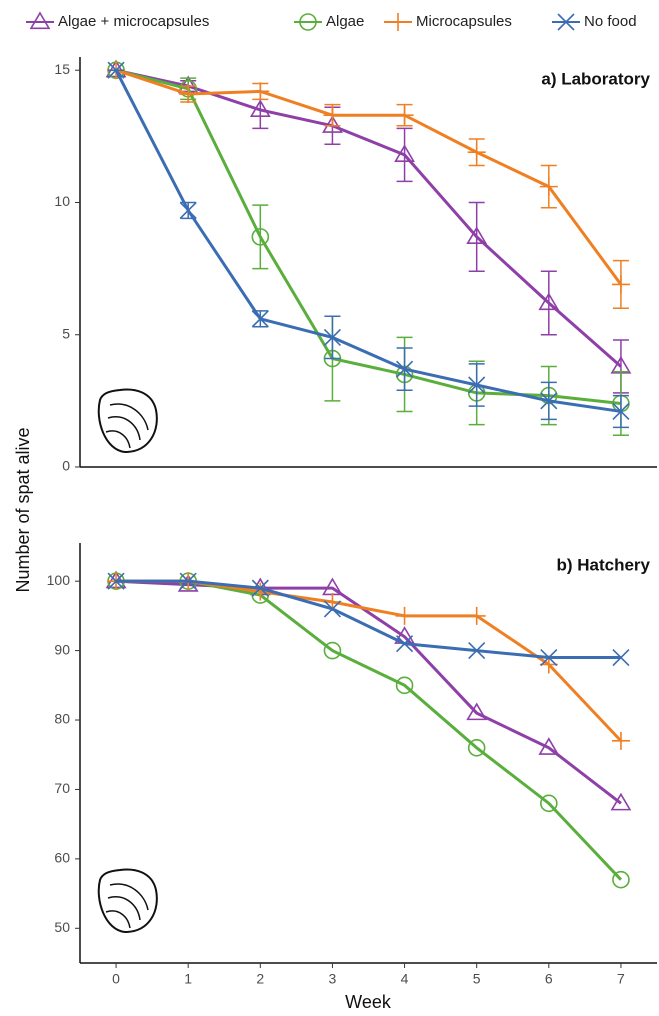 This screenshot has height=1016, width=659. What do you see at coordinates (127, 661) in the screenshot?
I see `oyster-icon` at bounding box center [127, 661].